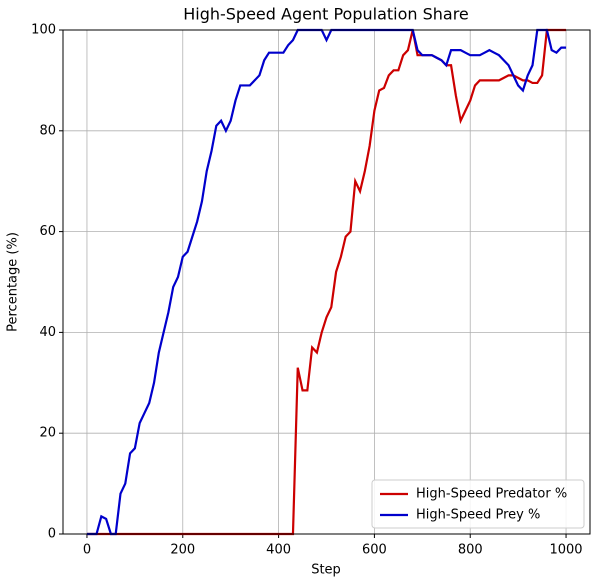  Describe the element at coordinates (478, 515) in the screenshot. I see `legend-label: High-Speed Prey %` at that location.